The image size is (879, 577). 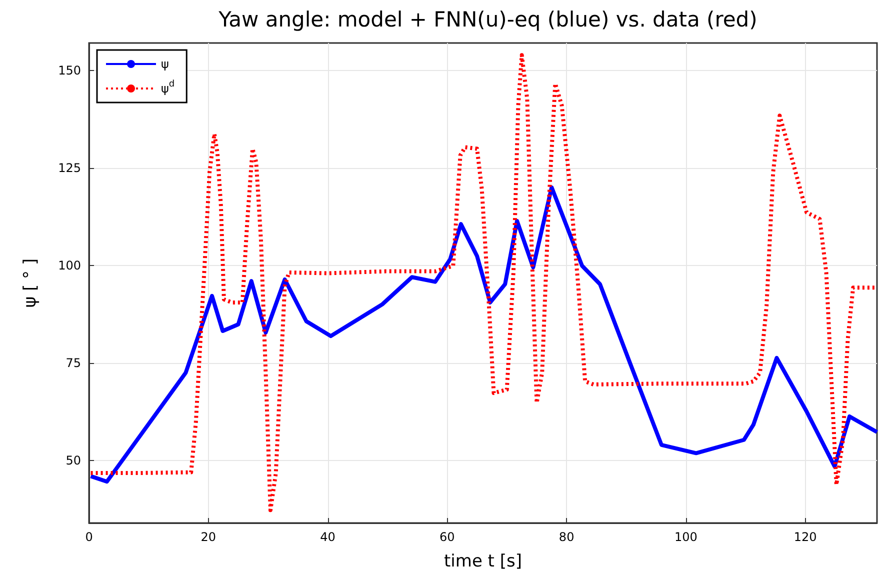 I want to click on y-tick-label: 50, so click(x=73, y=461).